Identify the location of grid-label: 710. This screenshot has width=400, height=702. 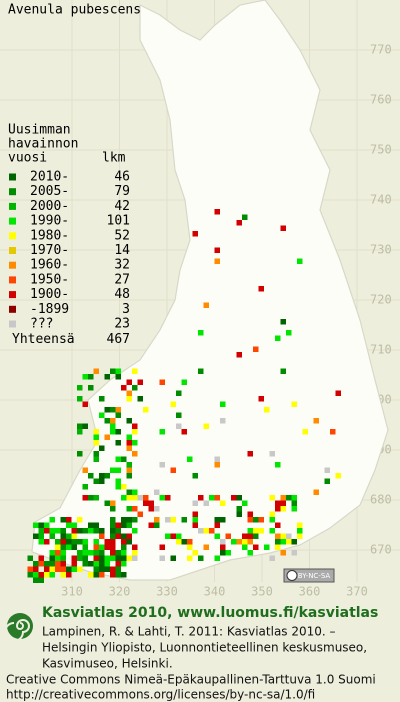
(381, 350).